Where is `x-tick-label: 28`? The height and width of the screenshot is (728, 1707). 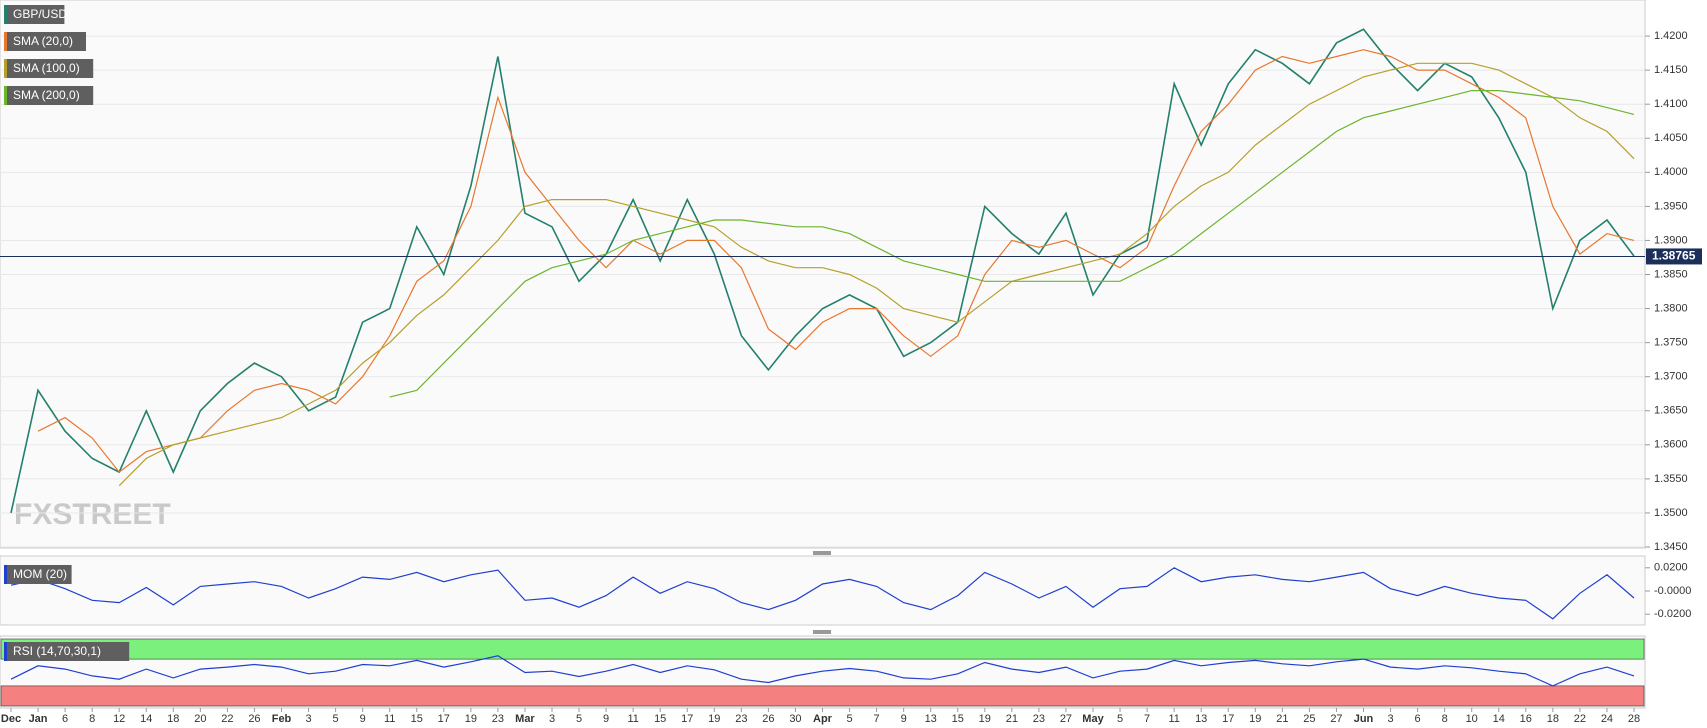
x-tick-label: 28 is located at coordinates (1634, 719).